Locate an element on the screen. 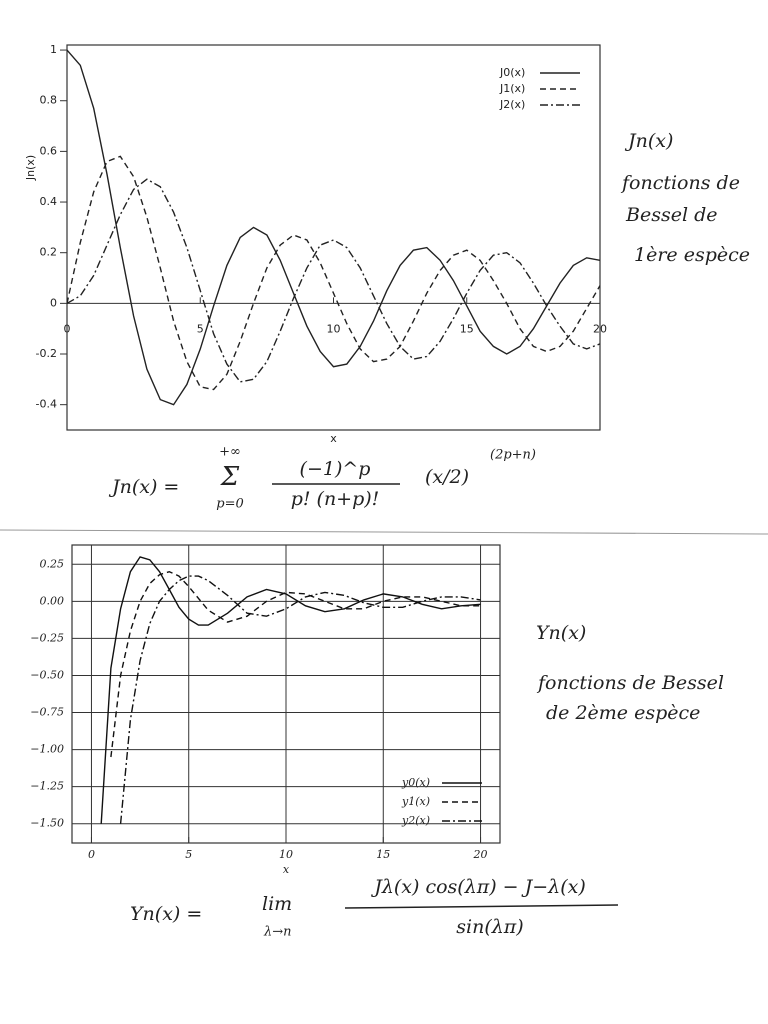  y-tick-label: 0.00 is located at coordinates (52, 600).